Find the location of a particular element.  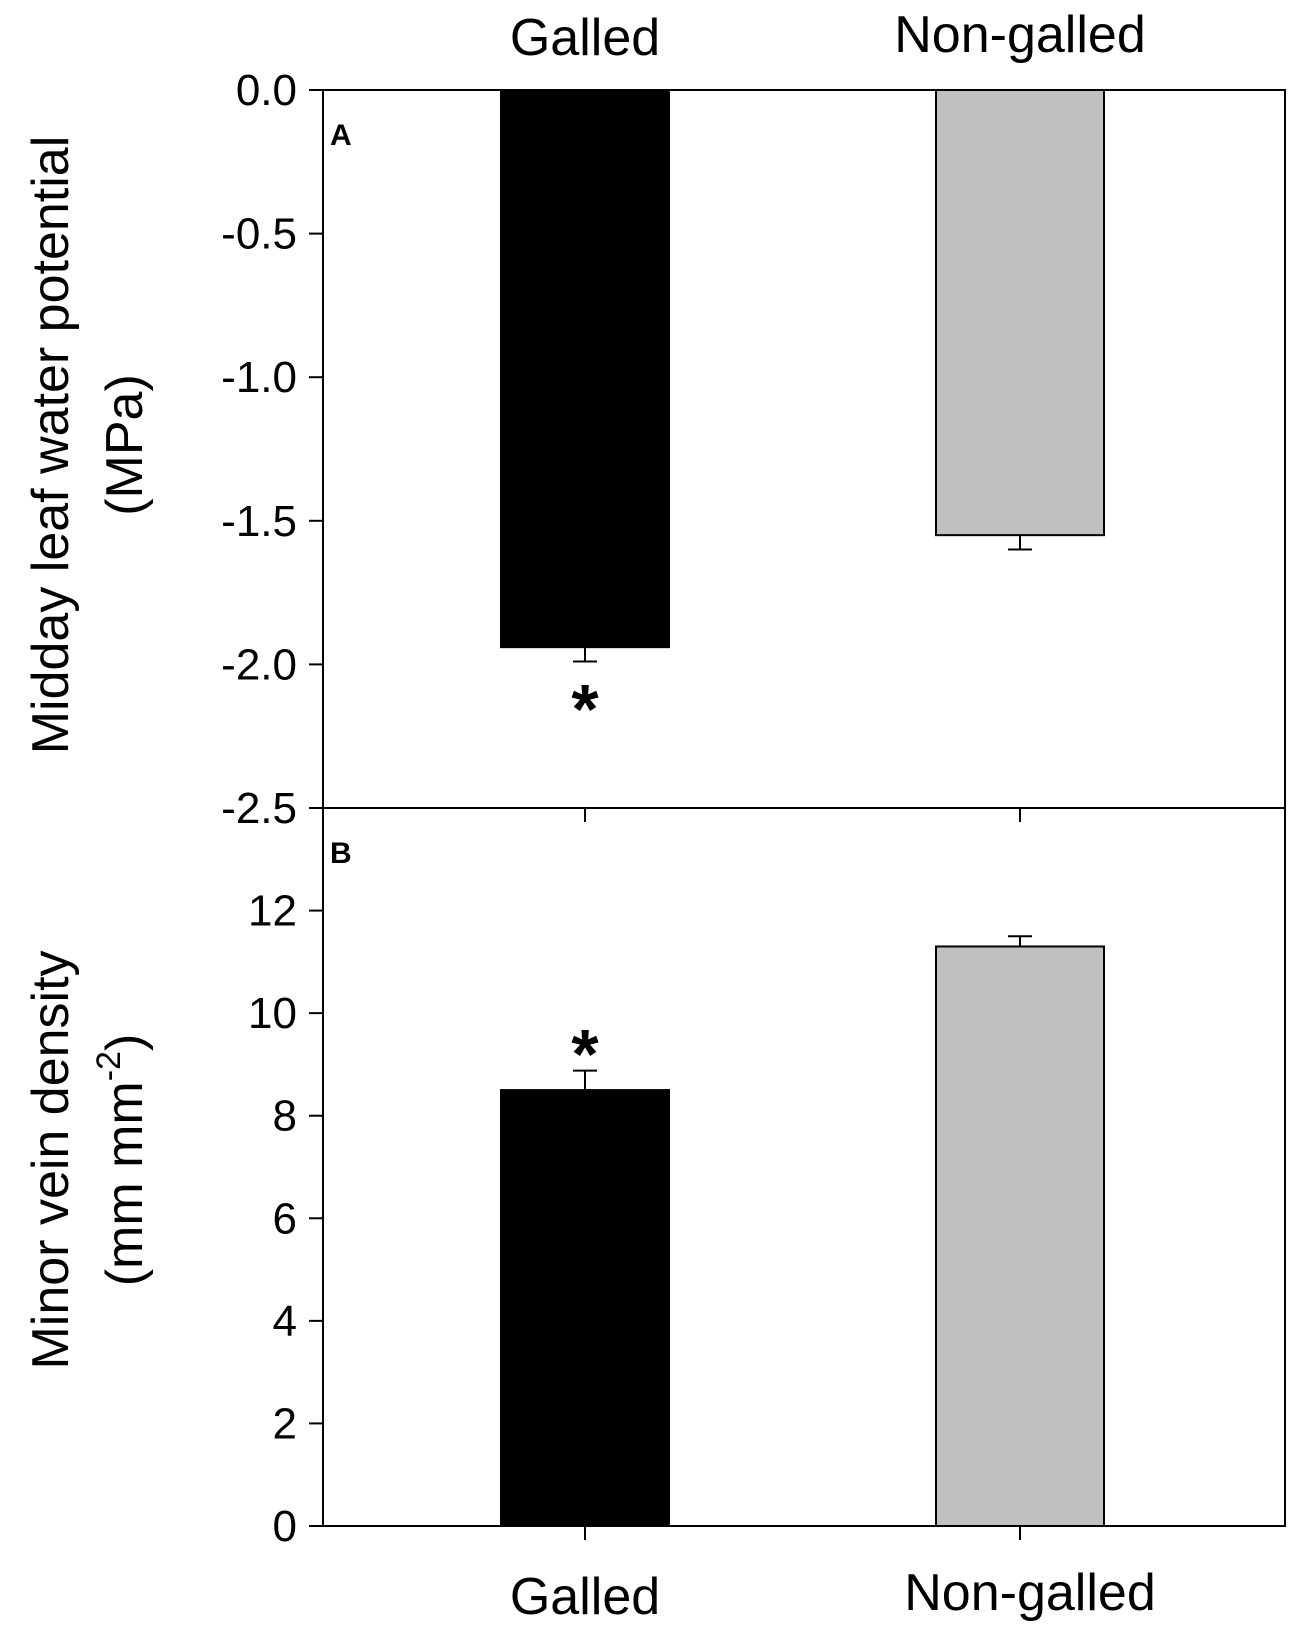

panel-b-ylabel-unit: (mm mm is located at coordinates (125, 1183).